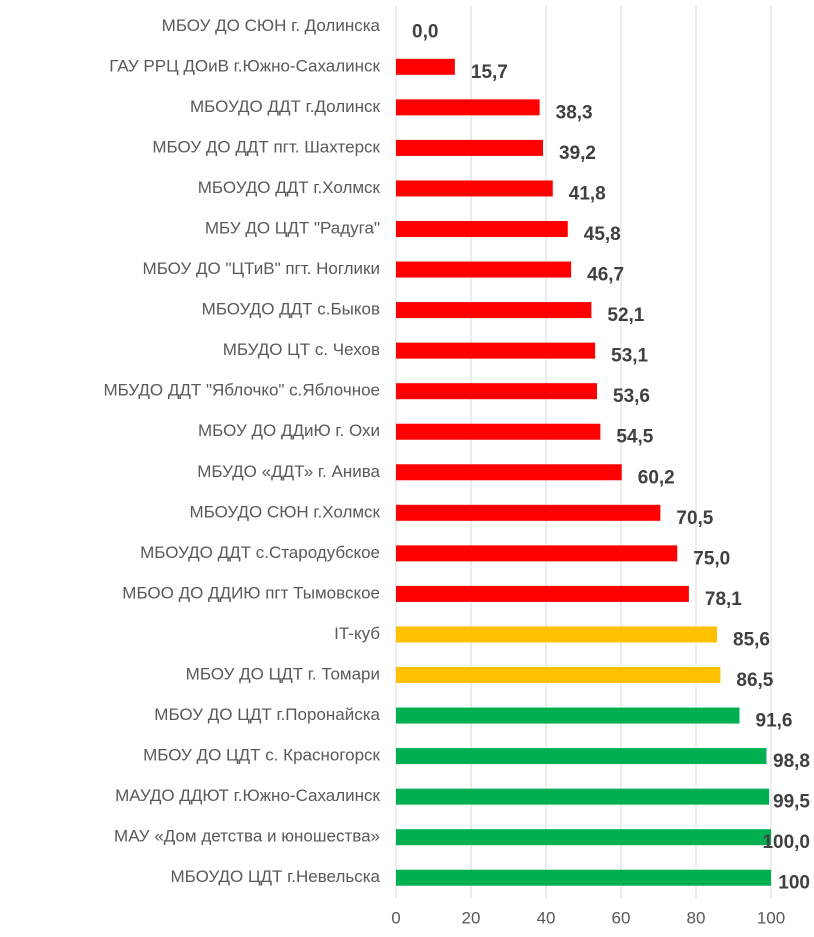 This screenshot has height=937, width=814. What do you see at coordinates (284, 511) in the screenshot?
I see `category-label: МБОУДО СЮН г.Холмск` at bounding box center [284, 511].